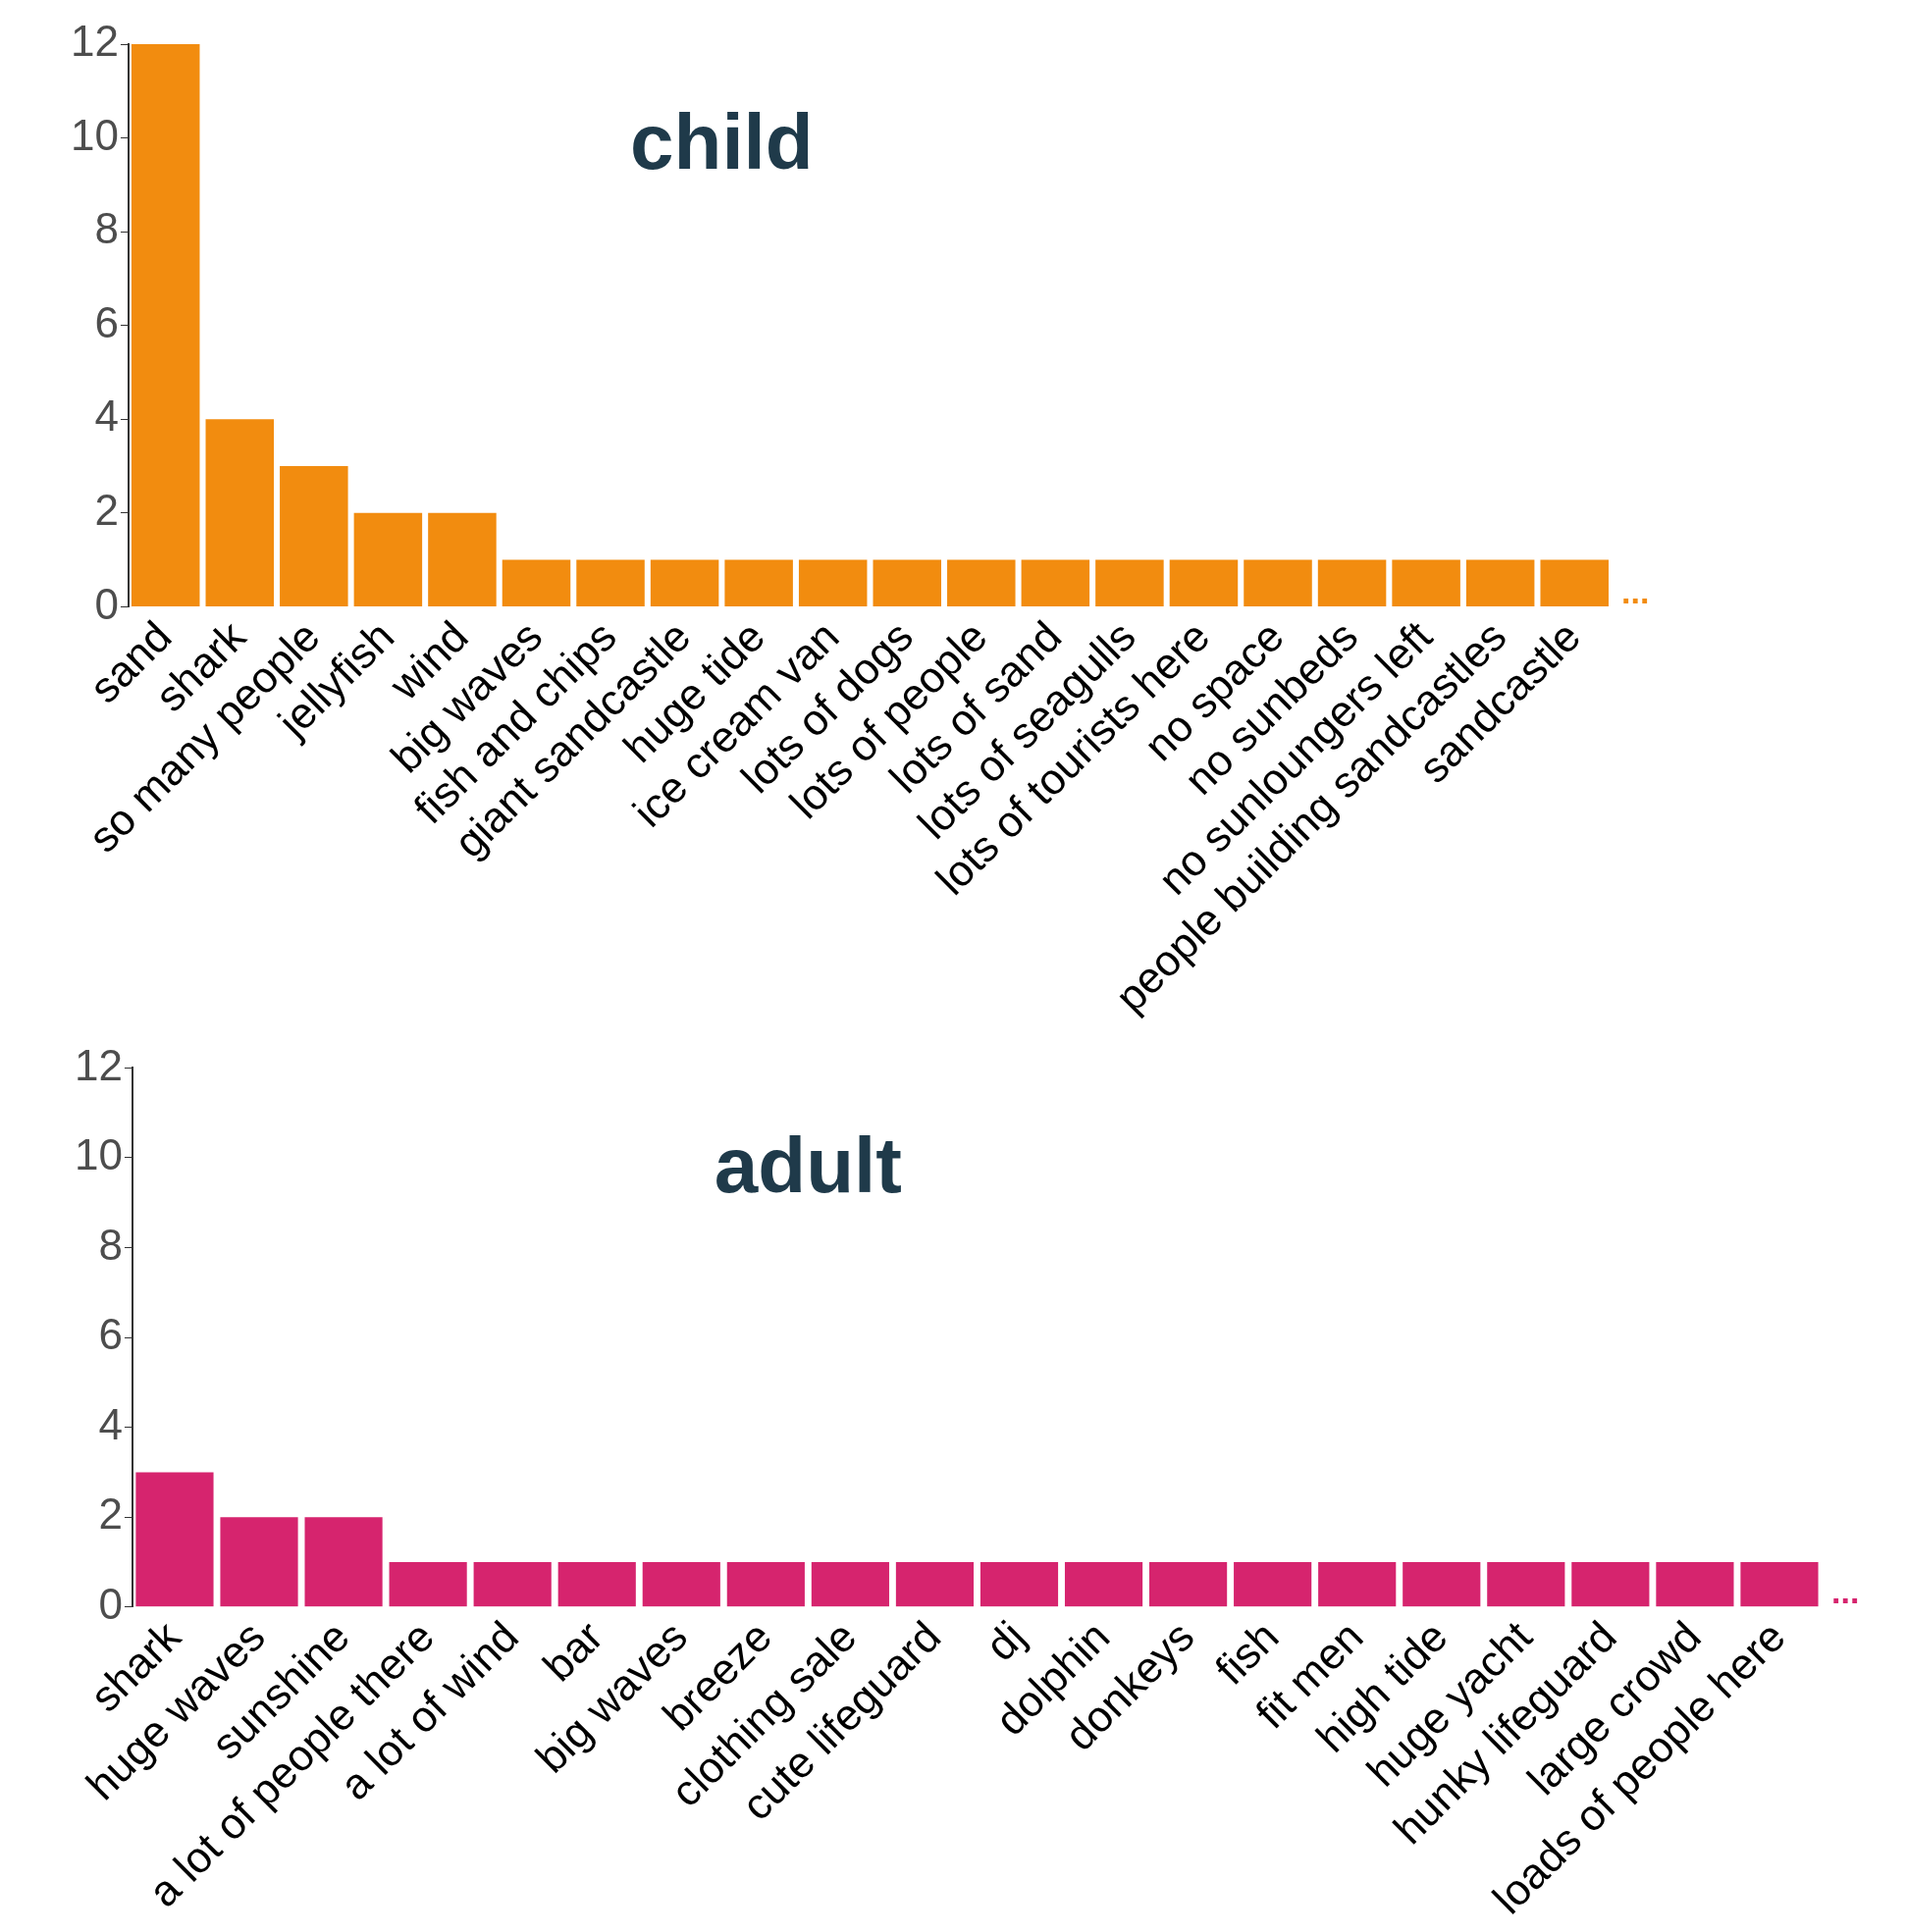 The width and height of the screenshot is (1906, 1932). Describe the element at coordinates (722, 142) in the screenshot. I see `text: child` at that location.